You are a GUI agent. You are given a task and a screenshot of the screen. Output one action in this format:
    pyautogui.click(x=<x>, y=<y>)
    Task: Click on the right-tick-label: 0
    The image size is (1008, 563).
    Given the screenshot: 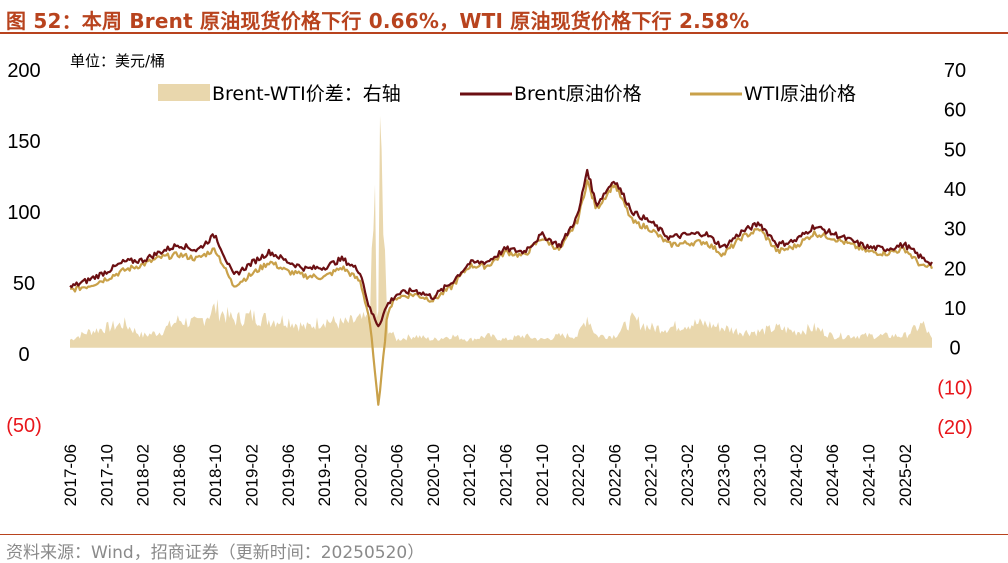 What is the action you would take?
    pyautogui.click(x=954, y=349)
    